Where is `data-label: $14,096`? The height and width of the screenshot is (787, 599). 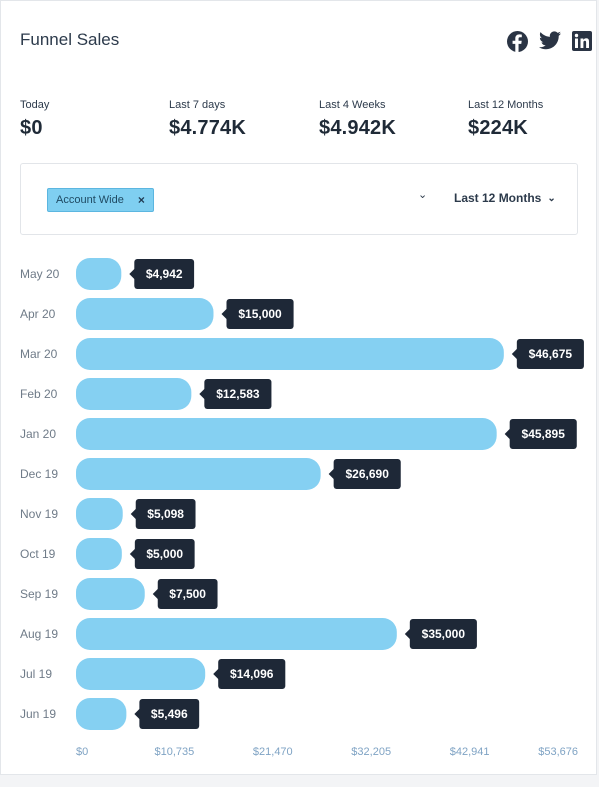
data-label: $14,096 is located at coordinates (252, 674).